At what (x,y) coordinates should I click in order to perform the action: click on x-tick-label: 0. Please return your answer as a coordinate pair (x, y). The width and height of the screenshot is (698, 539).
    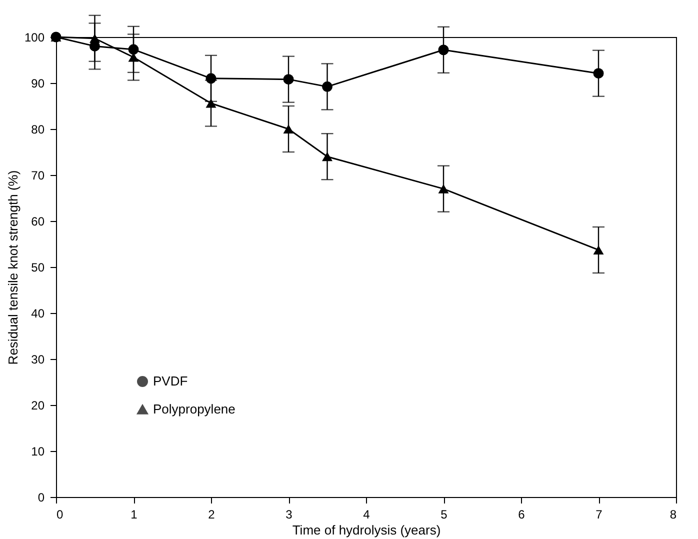
    Looking at the image, I should click on (60, 515).